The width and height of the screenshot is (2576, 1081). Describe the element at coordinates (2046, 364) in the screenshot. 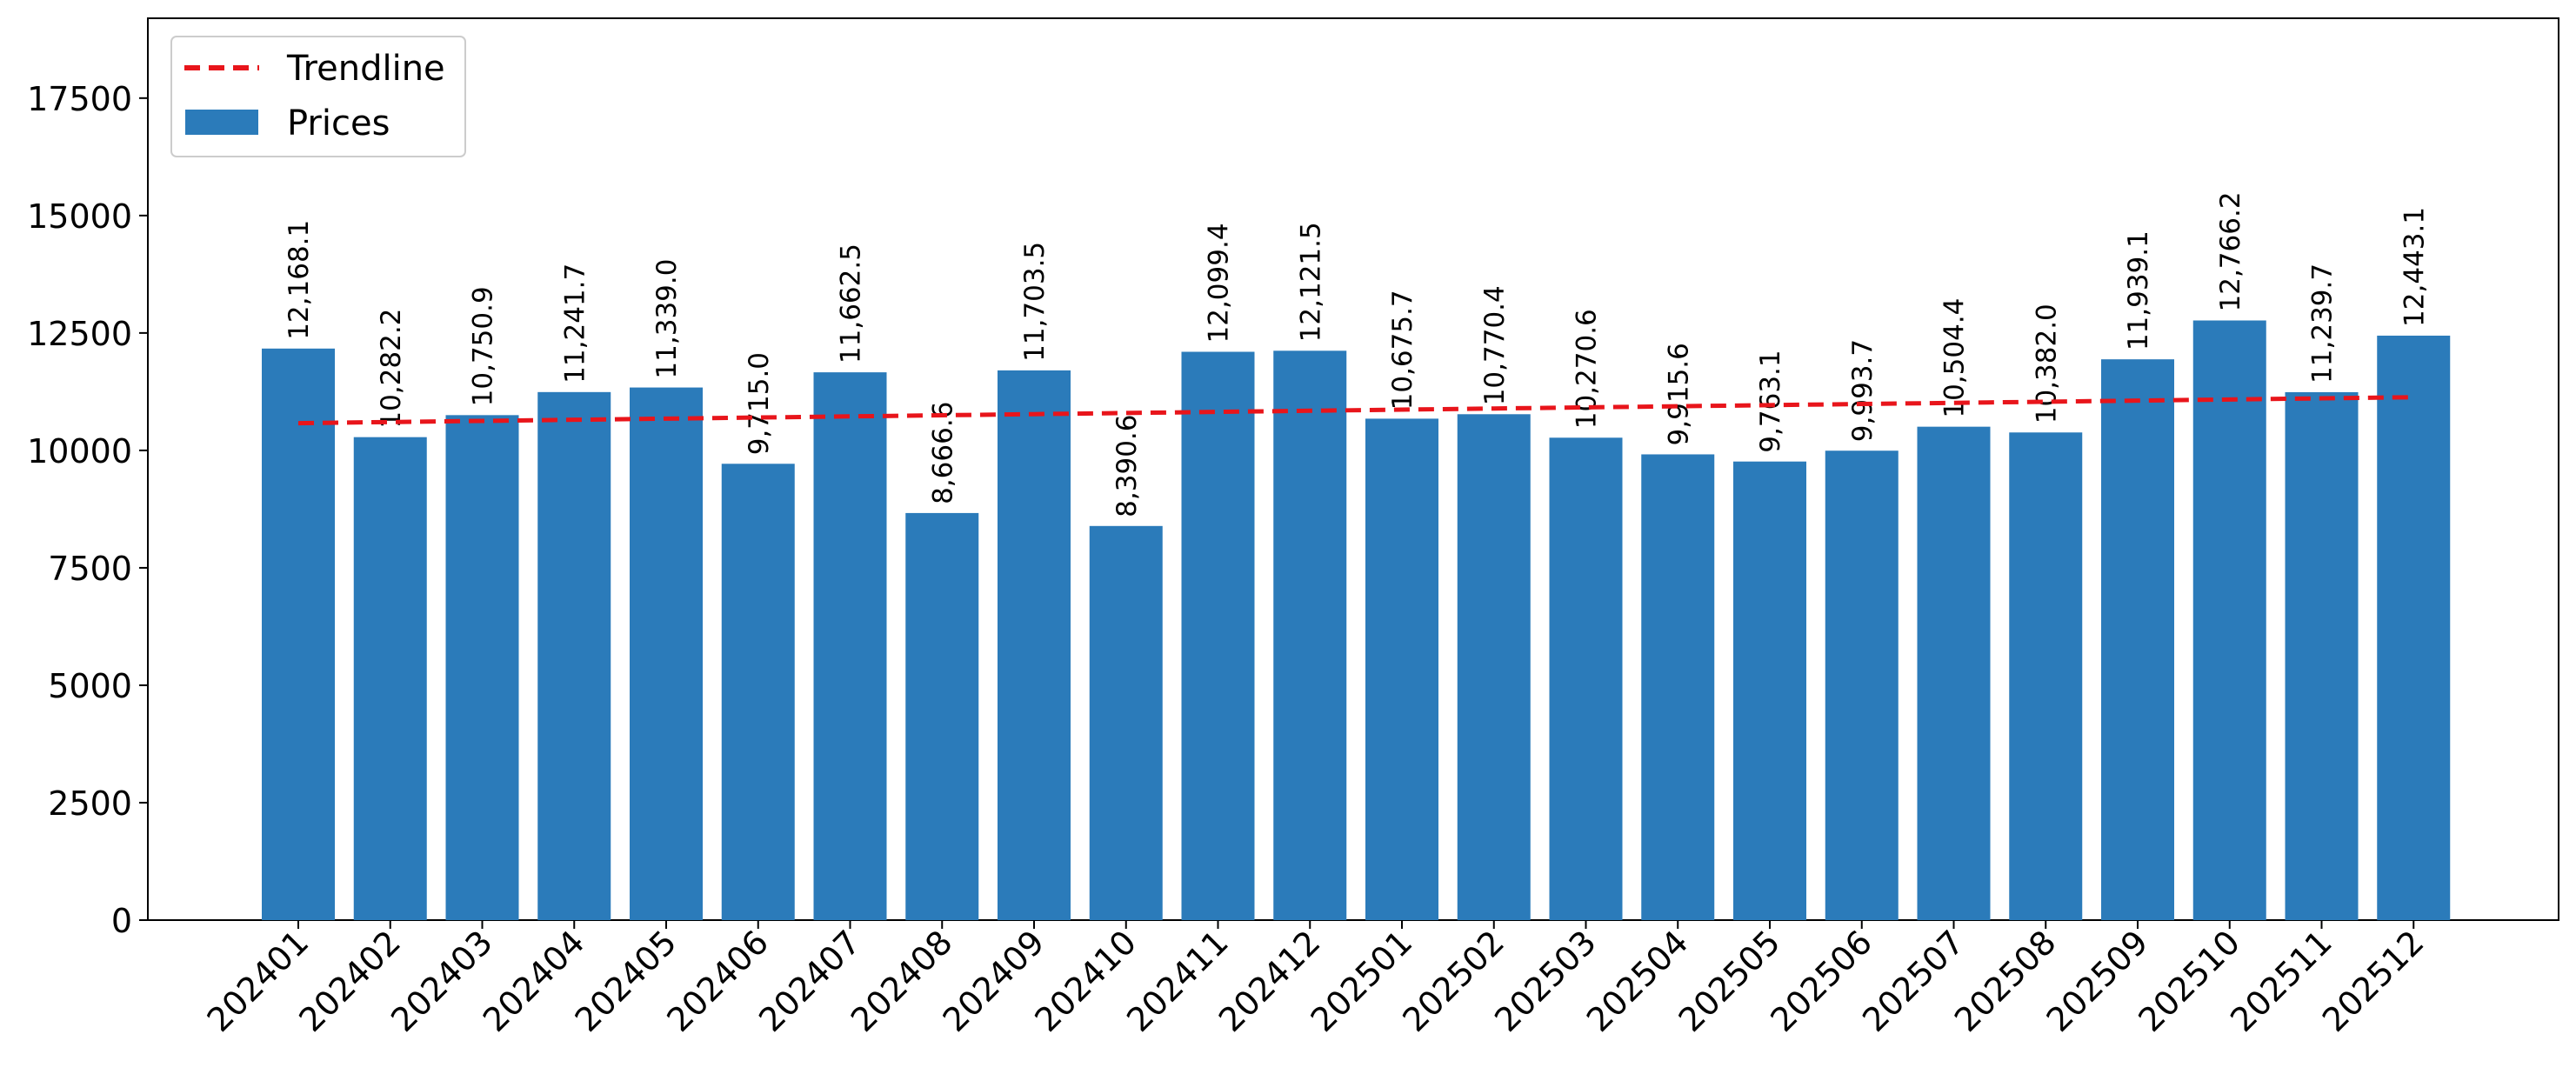

I see `data-label-202508: 10,382.0` at that location.